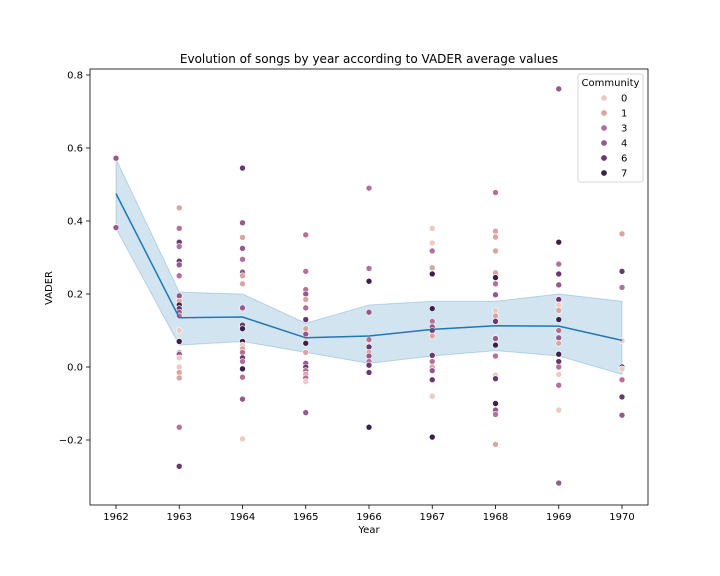  What do you see at coordinates (624, 144) in the screenshot?
I see `legend-label: 4` at bounding box center [624, 144].